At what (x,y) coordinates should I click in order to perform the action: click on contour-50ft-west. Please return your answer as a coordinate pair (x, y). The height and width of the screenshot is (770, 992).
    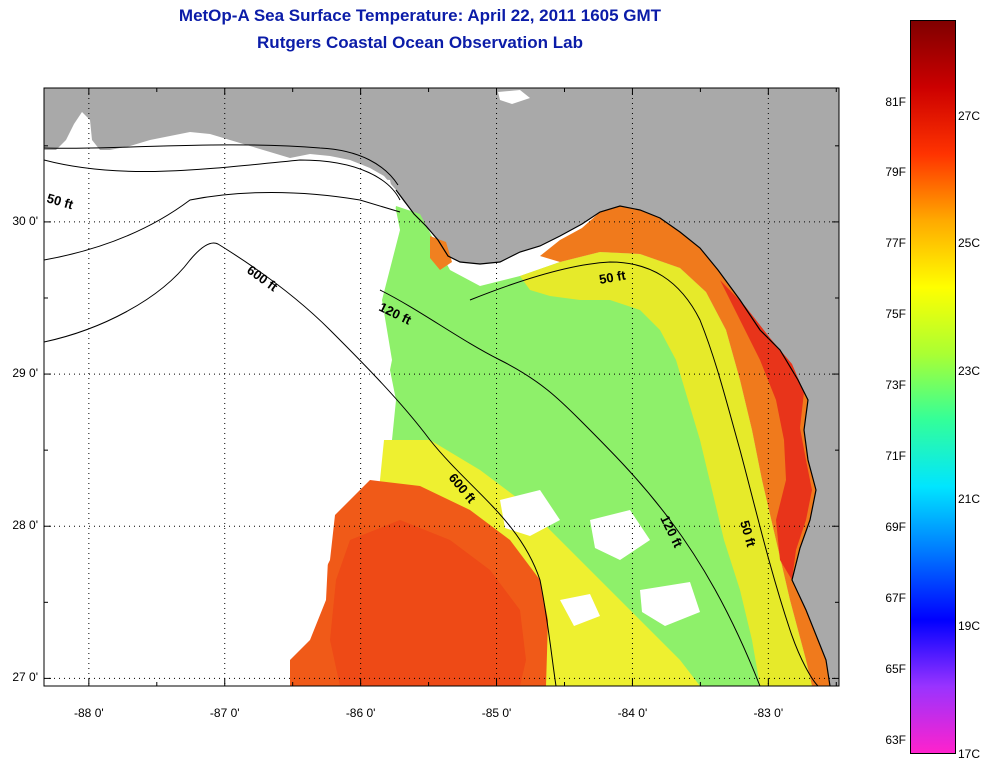
    Looking at the image, I should click on (222, 180).